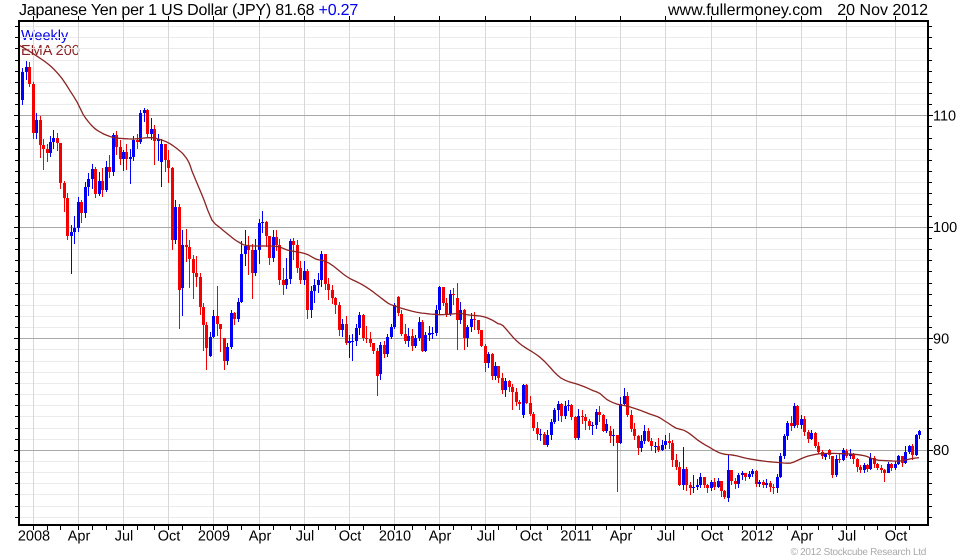  Describe the element at coordinates (941, 340) in the screenshot. I see `svg-text: 90` at that location.